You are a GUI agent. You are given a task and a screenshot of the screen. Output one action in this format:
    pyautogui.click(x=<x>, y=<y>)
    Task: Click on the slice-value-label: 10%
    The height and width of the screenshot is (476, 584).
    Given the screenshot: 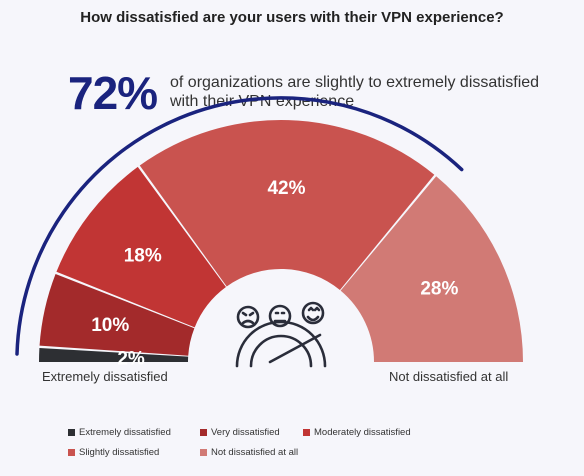 What is the action you would take?
    pyautogui.click(x=110, y=325)
    